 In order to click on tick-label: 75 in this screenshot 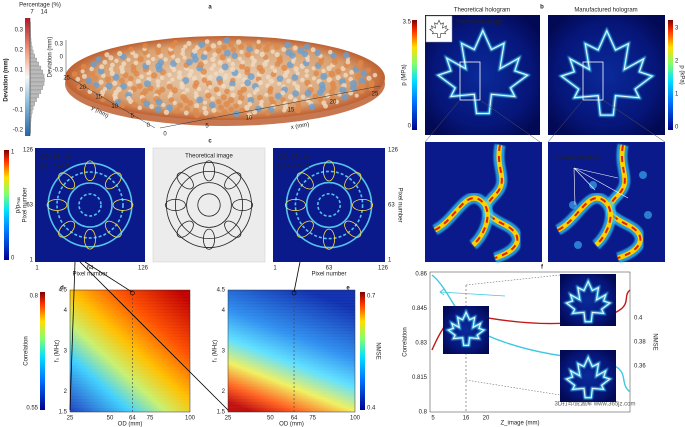, I will do `click(150, 419)`.